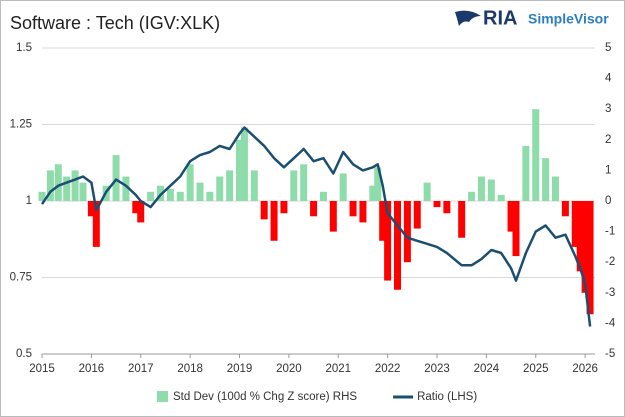 The width and height of the screenshot is (625, 417). What do you see at coordinates (21, 125) in the screenshot?
I see `y-tick-label: 1.25` at bounding box center [21, 125].